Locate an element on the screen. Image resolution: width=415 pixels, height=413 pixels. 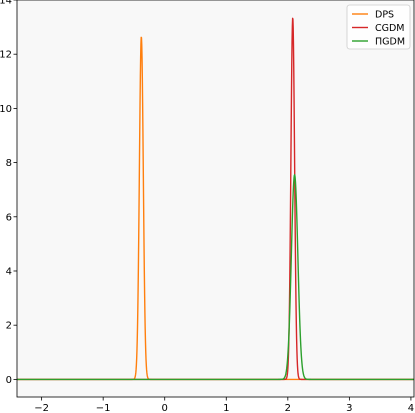
x-tick-label: −1 is located at coordinates (103, 408).